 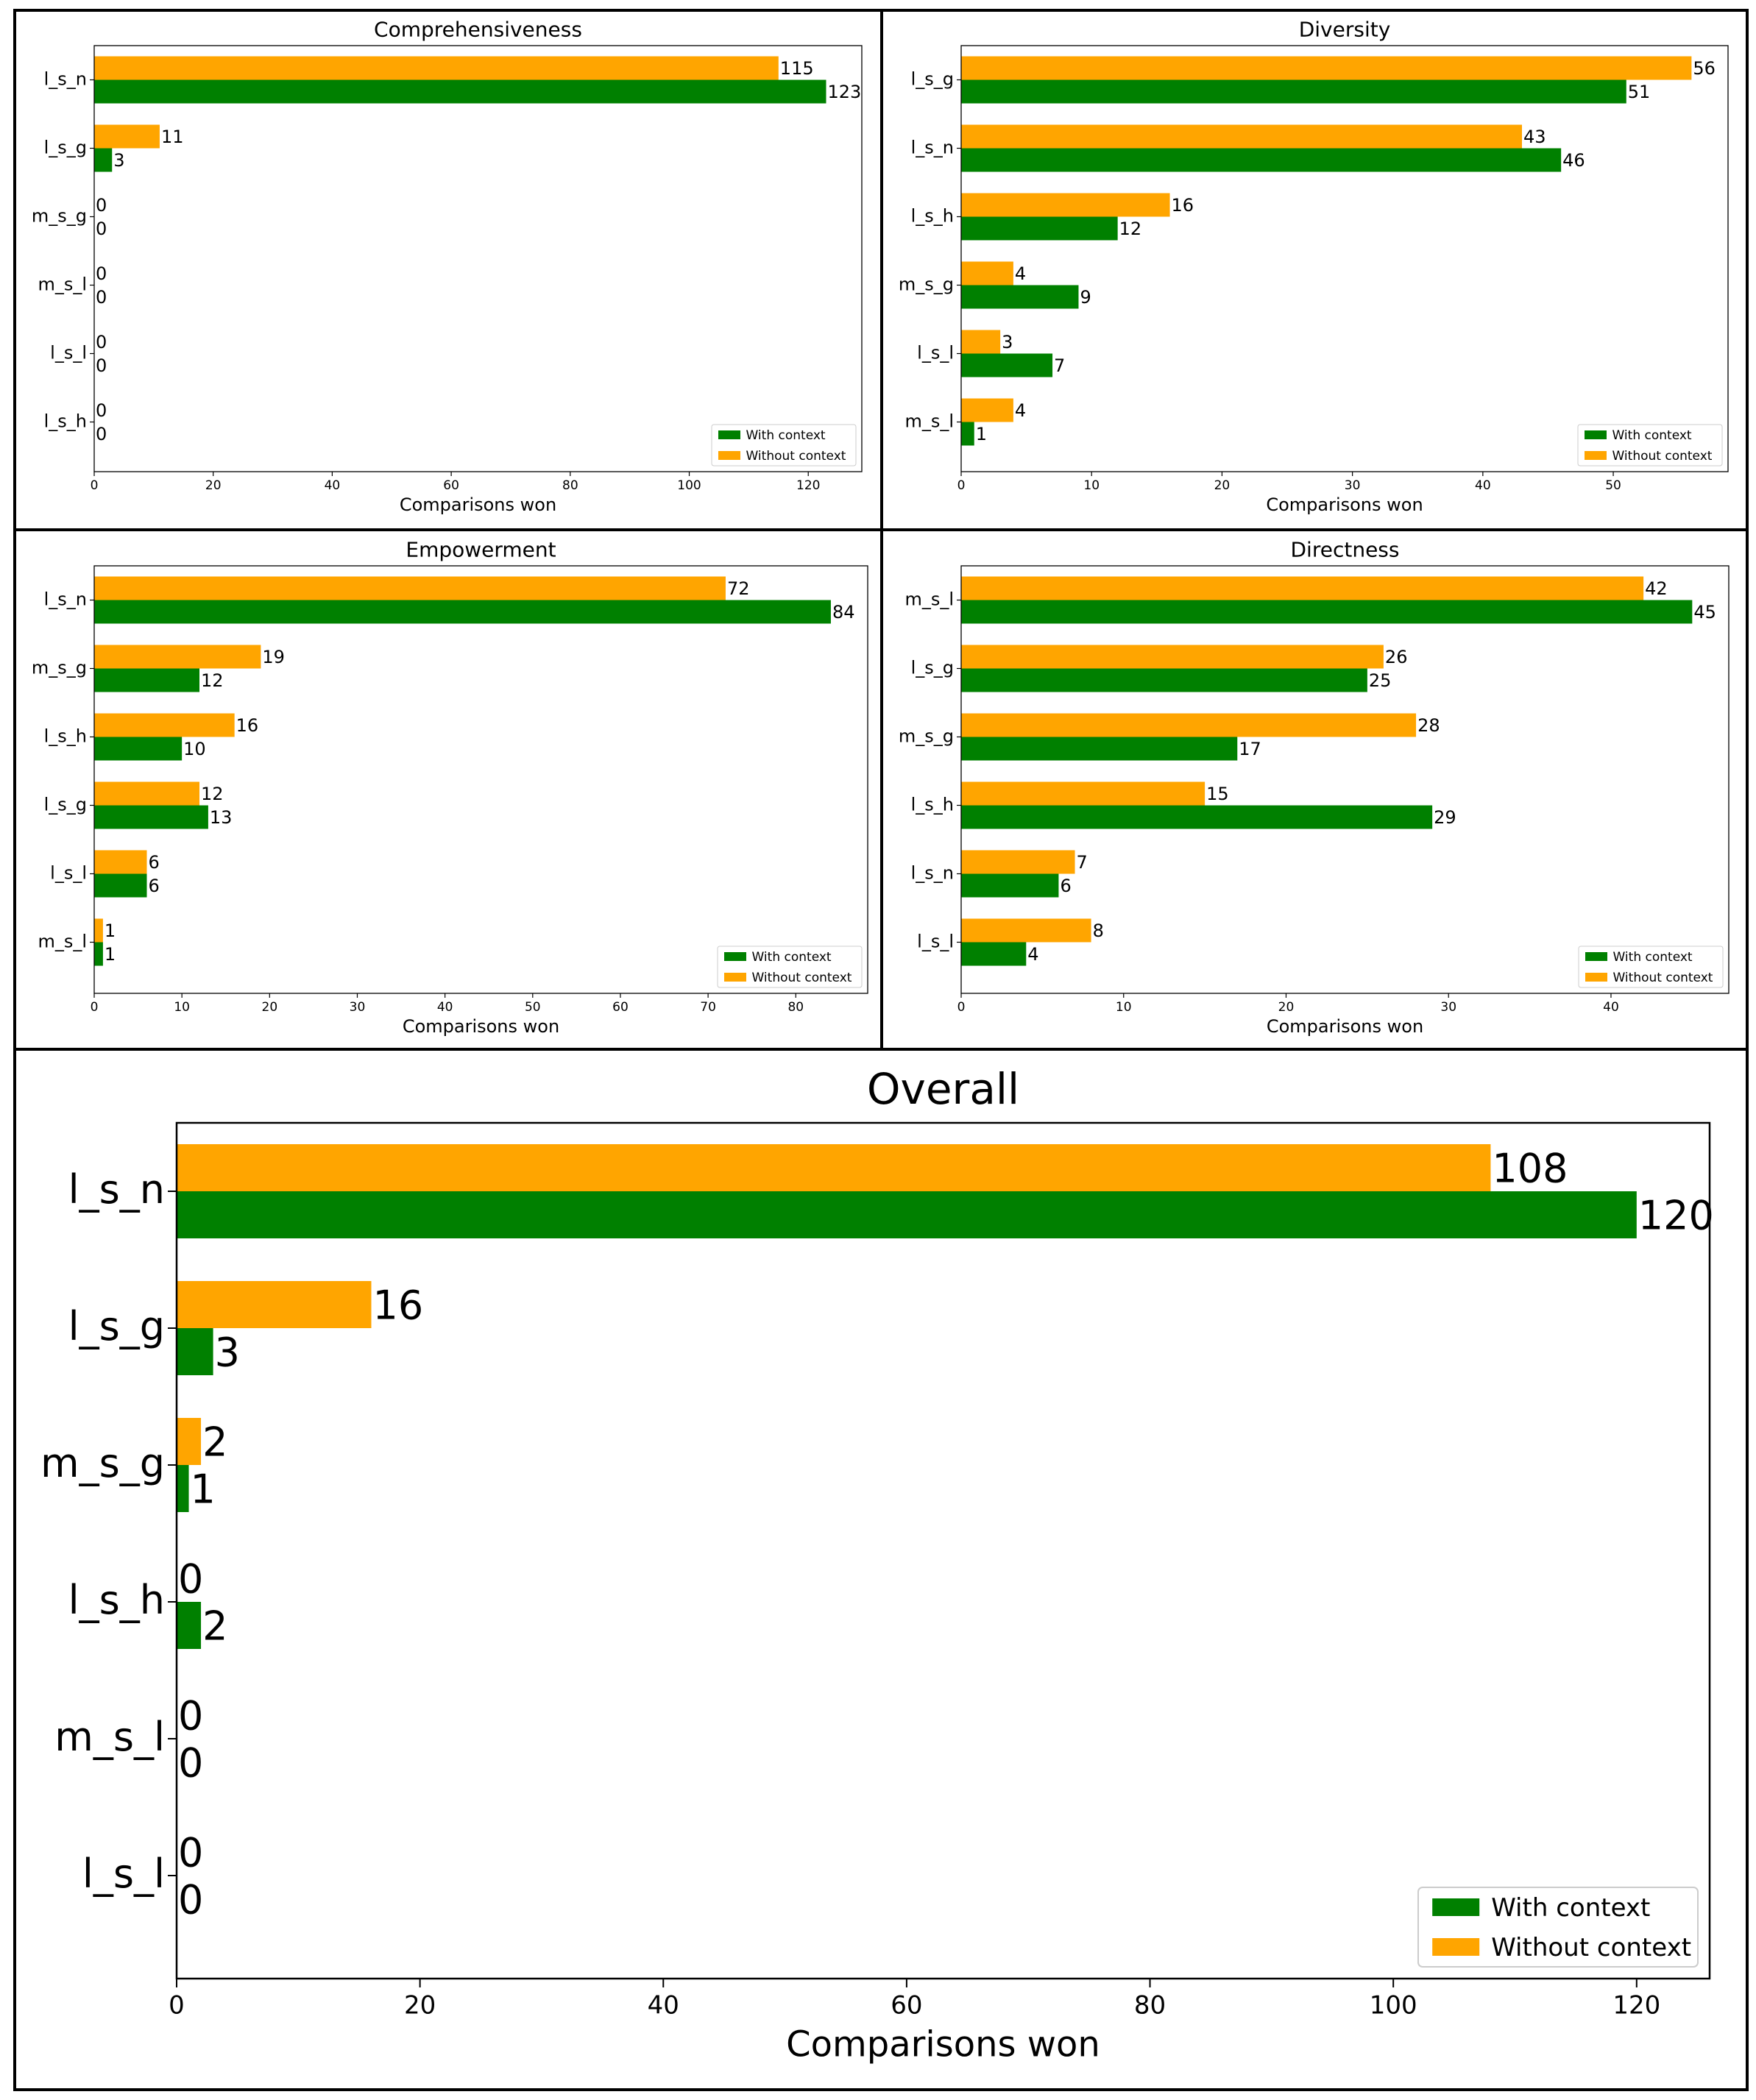 What do you see at coordinates (689, 485) in the screenshot?
I see `x-tick-label: 100` at bounding box center [689, 485].